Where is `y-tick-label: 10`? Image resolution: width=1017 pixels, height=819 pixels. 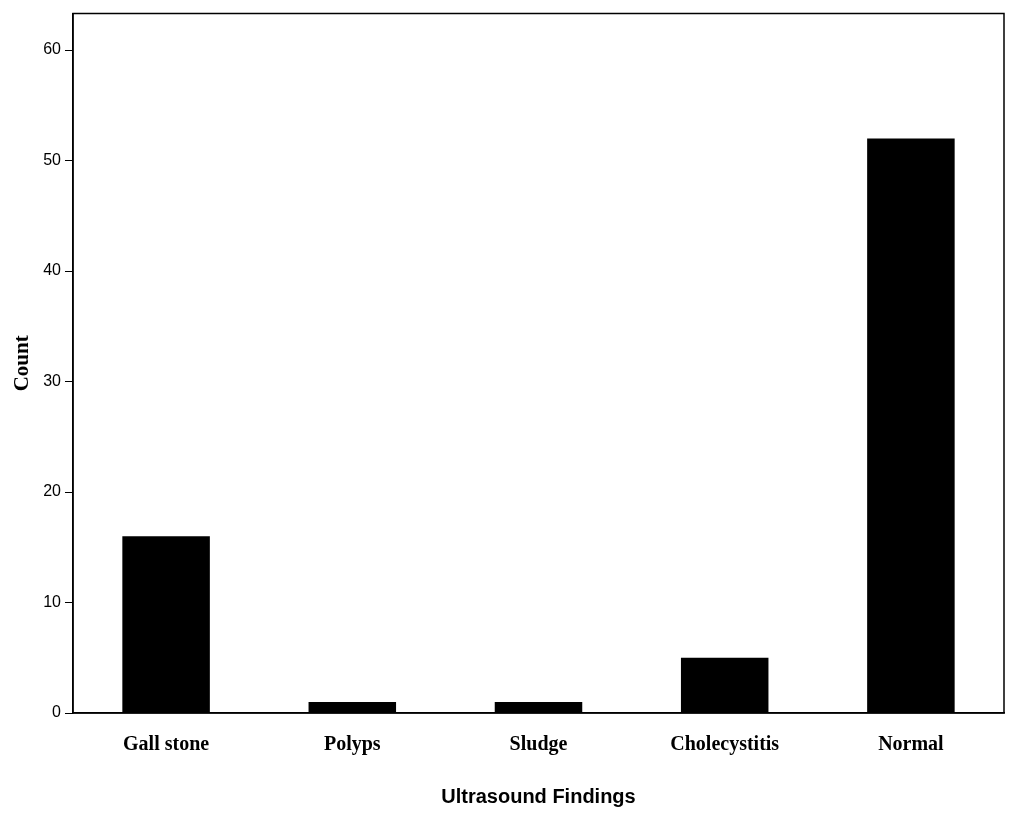
y-tick-label: 10 is located at coordinates (52, 601).